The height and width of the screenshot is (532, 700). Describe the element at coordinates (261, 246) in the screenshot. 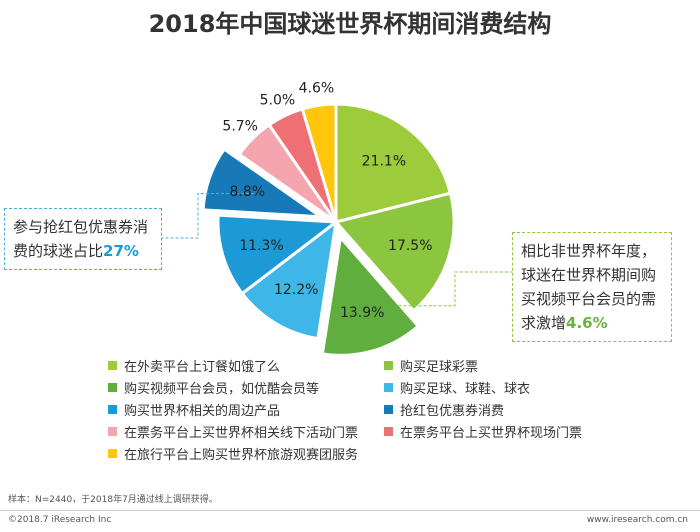

I see `slice-value-label: 11.3%` at that location.